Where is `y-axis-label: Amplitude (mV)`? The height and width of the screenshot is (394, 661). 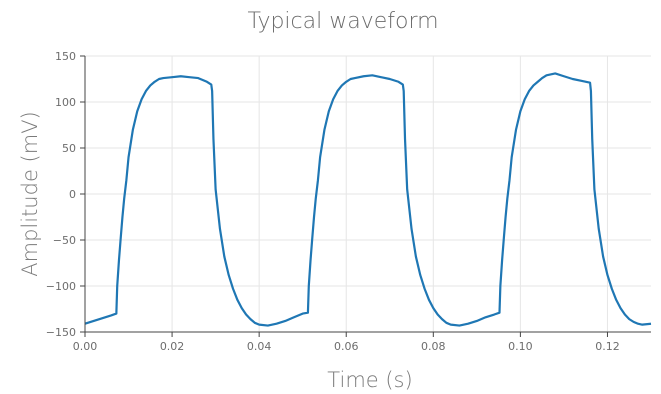
y-axis-label: Amplitude (mV) is located at coordinates (30, 194).